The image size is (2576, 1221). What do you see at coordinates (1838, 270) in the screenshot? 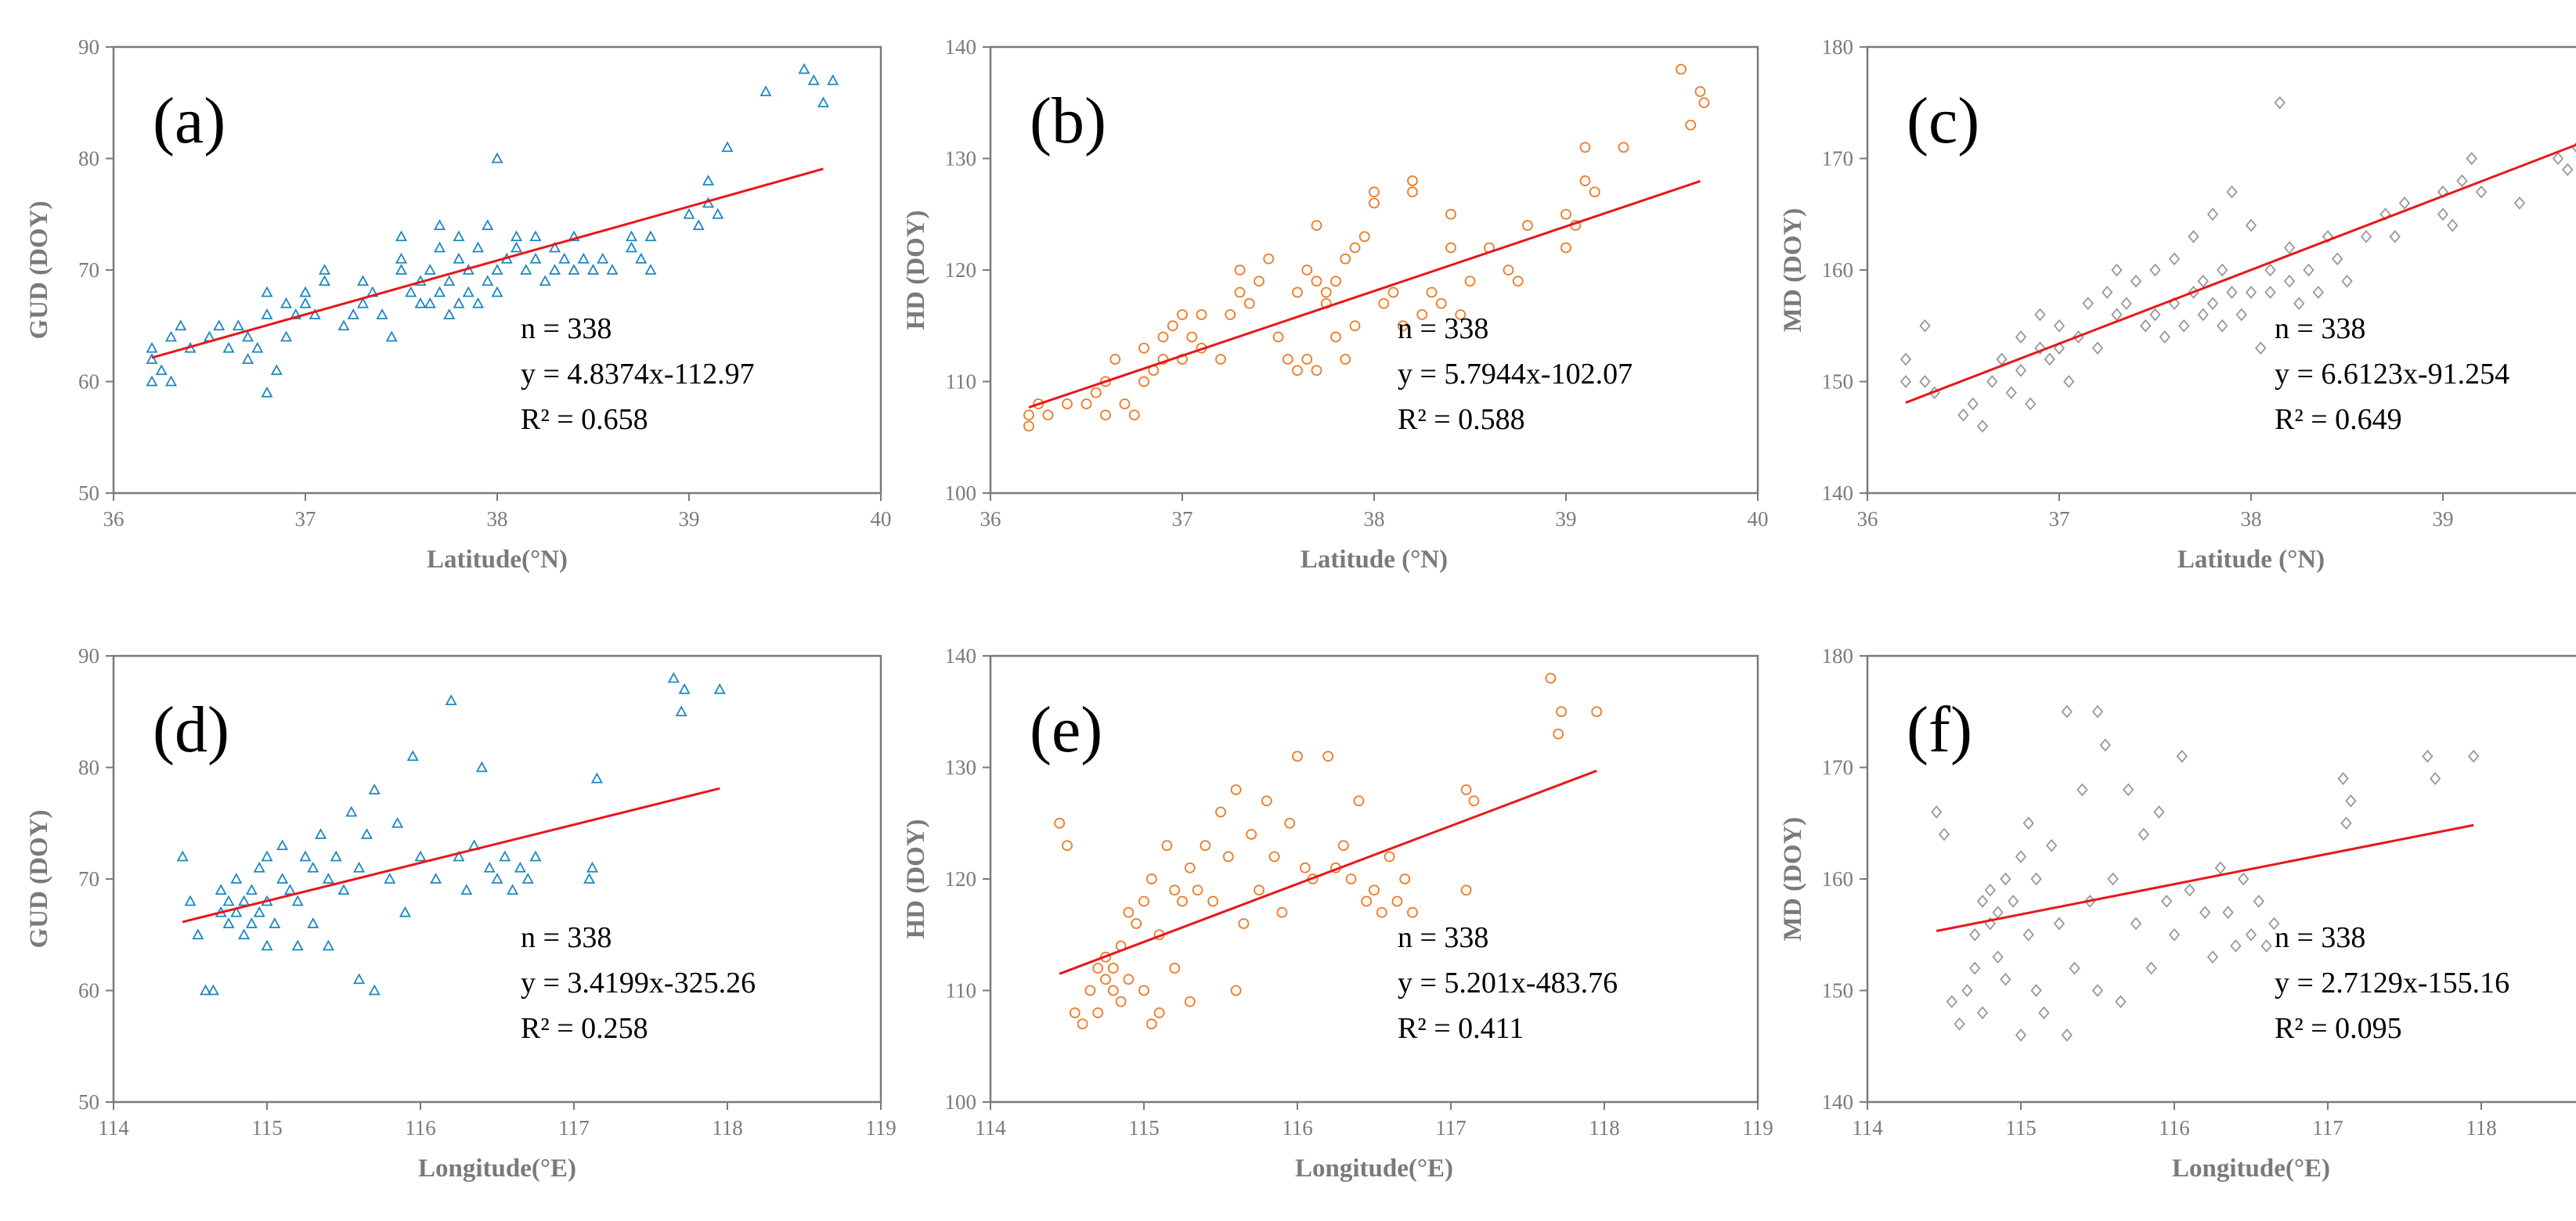
I see `y-tick-label: 160` at bounding box center [1838, 270].